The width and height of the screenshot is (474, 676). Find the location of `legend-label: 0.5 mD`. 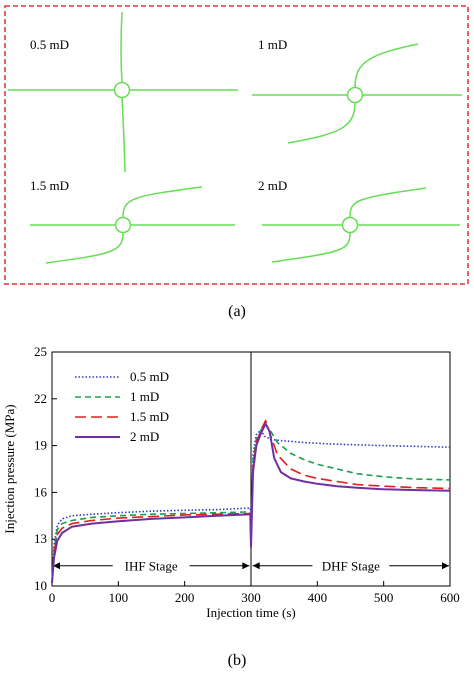

legend-label: 0.5 mD is located at coordinates (149, 376).